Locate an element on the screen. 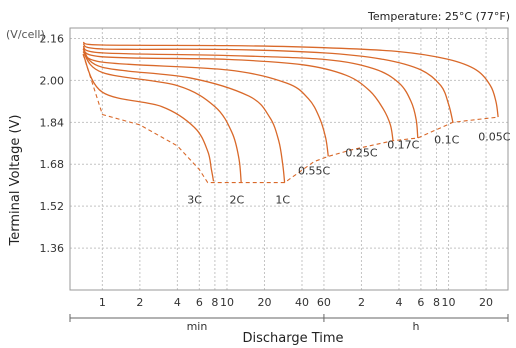 Image resolution: width=516 pixels, height=348 pixels. y-tick-label: 2.16 is located at coordinates (52, 38).